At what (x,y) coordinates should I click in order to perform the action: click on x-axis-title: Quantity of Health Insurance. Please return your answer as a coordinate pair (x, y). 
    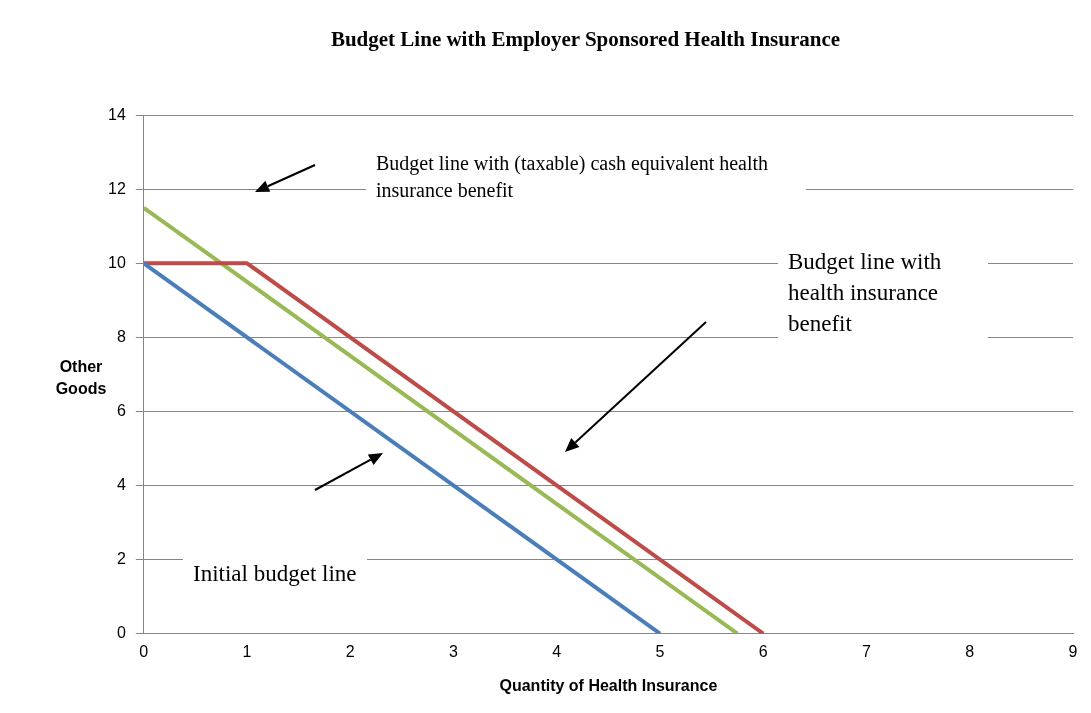
    Looking at the image, I should click on (608, 685).